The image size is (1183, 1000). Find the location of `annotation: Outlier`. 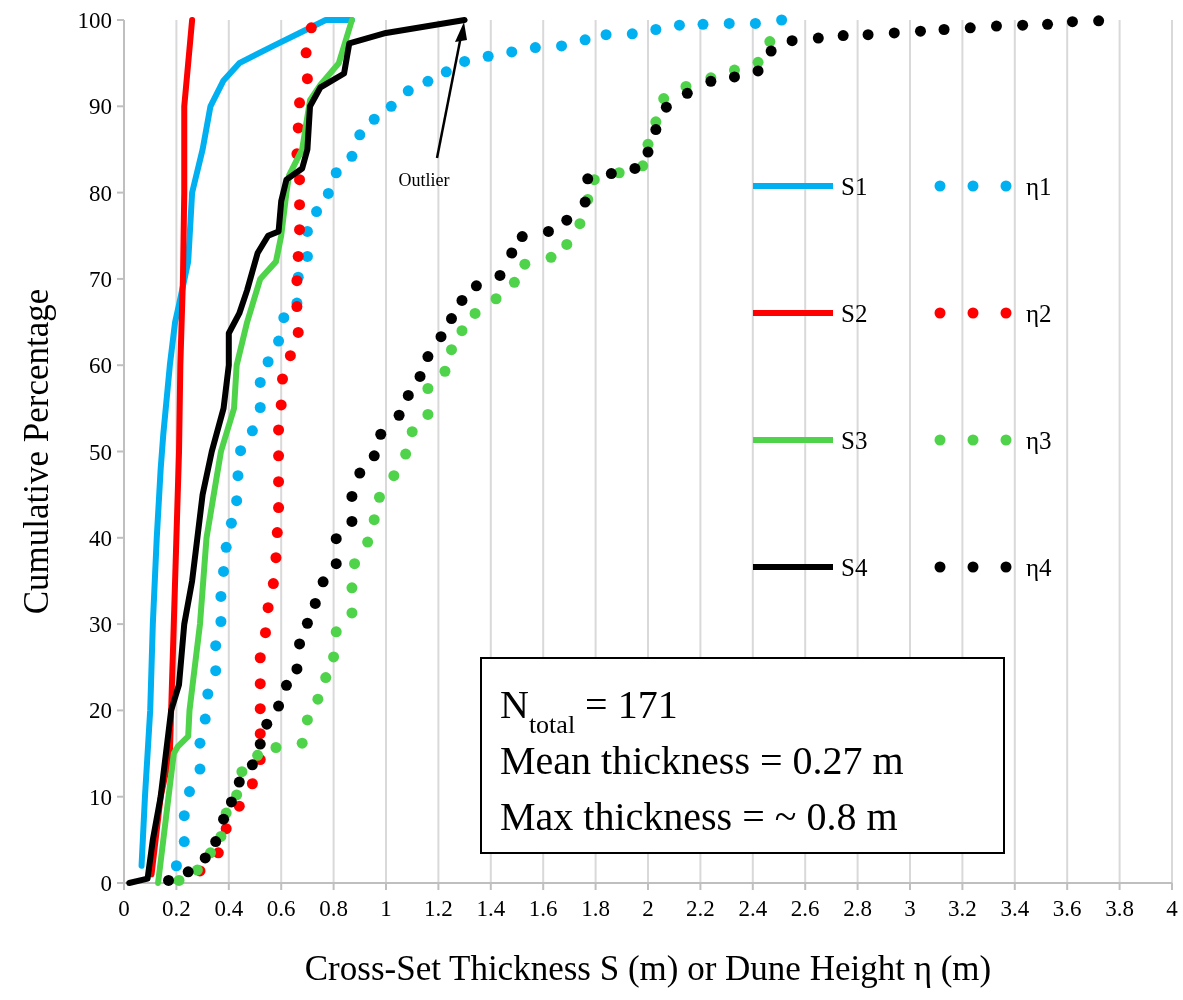

annotation: Outlier is located at coordinates (424, 180).